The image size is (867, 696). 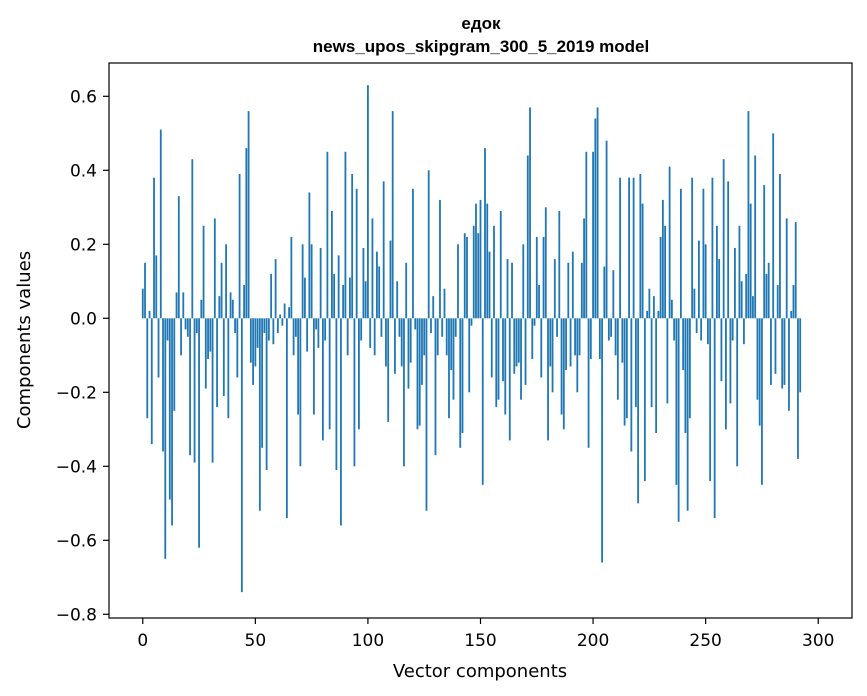 What do you see at coordinates (76, 393) in the screenshot?
I see `y-tick-label: −0.2` at bounding box center [76, 393].